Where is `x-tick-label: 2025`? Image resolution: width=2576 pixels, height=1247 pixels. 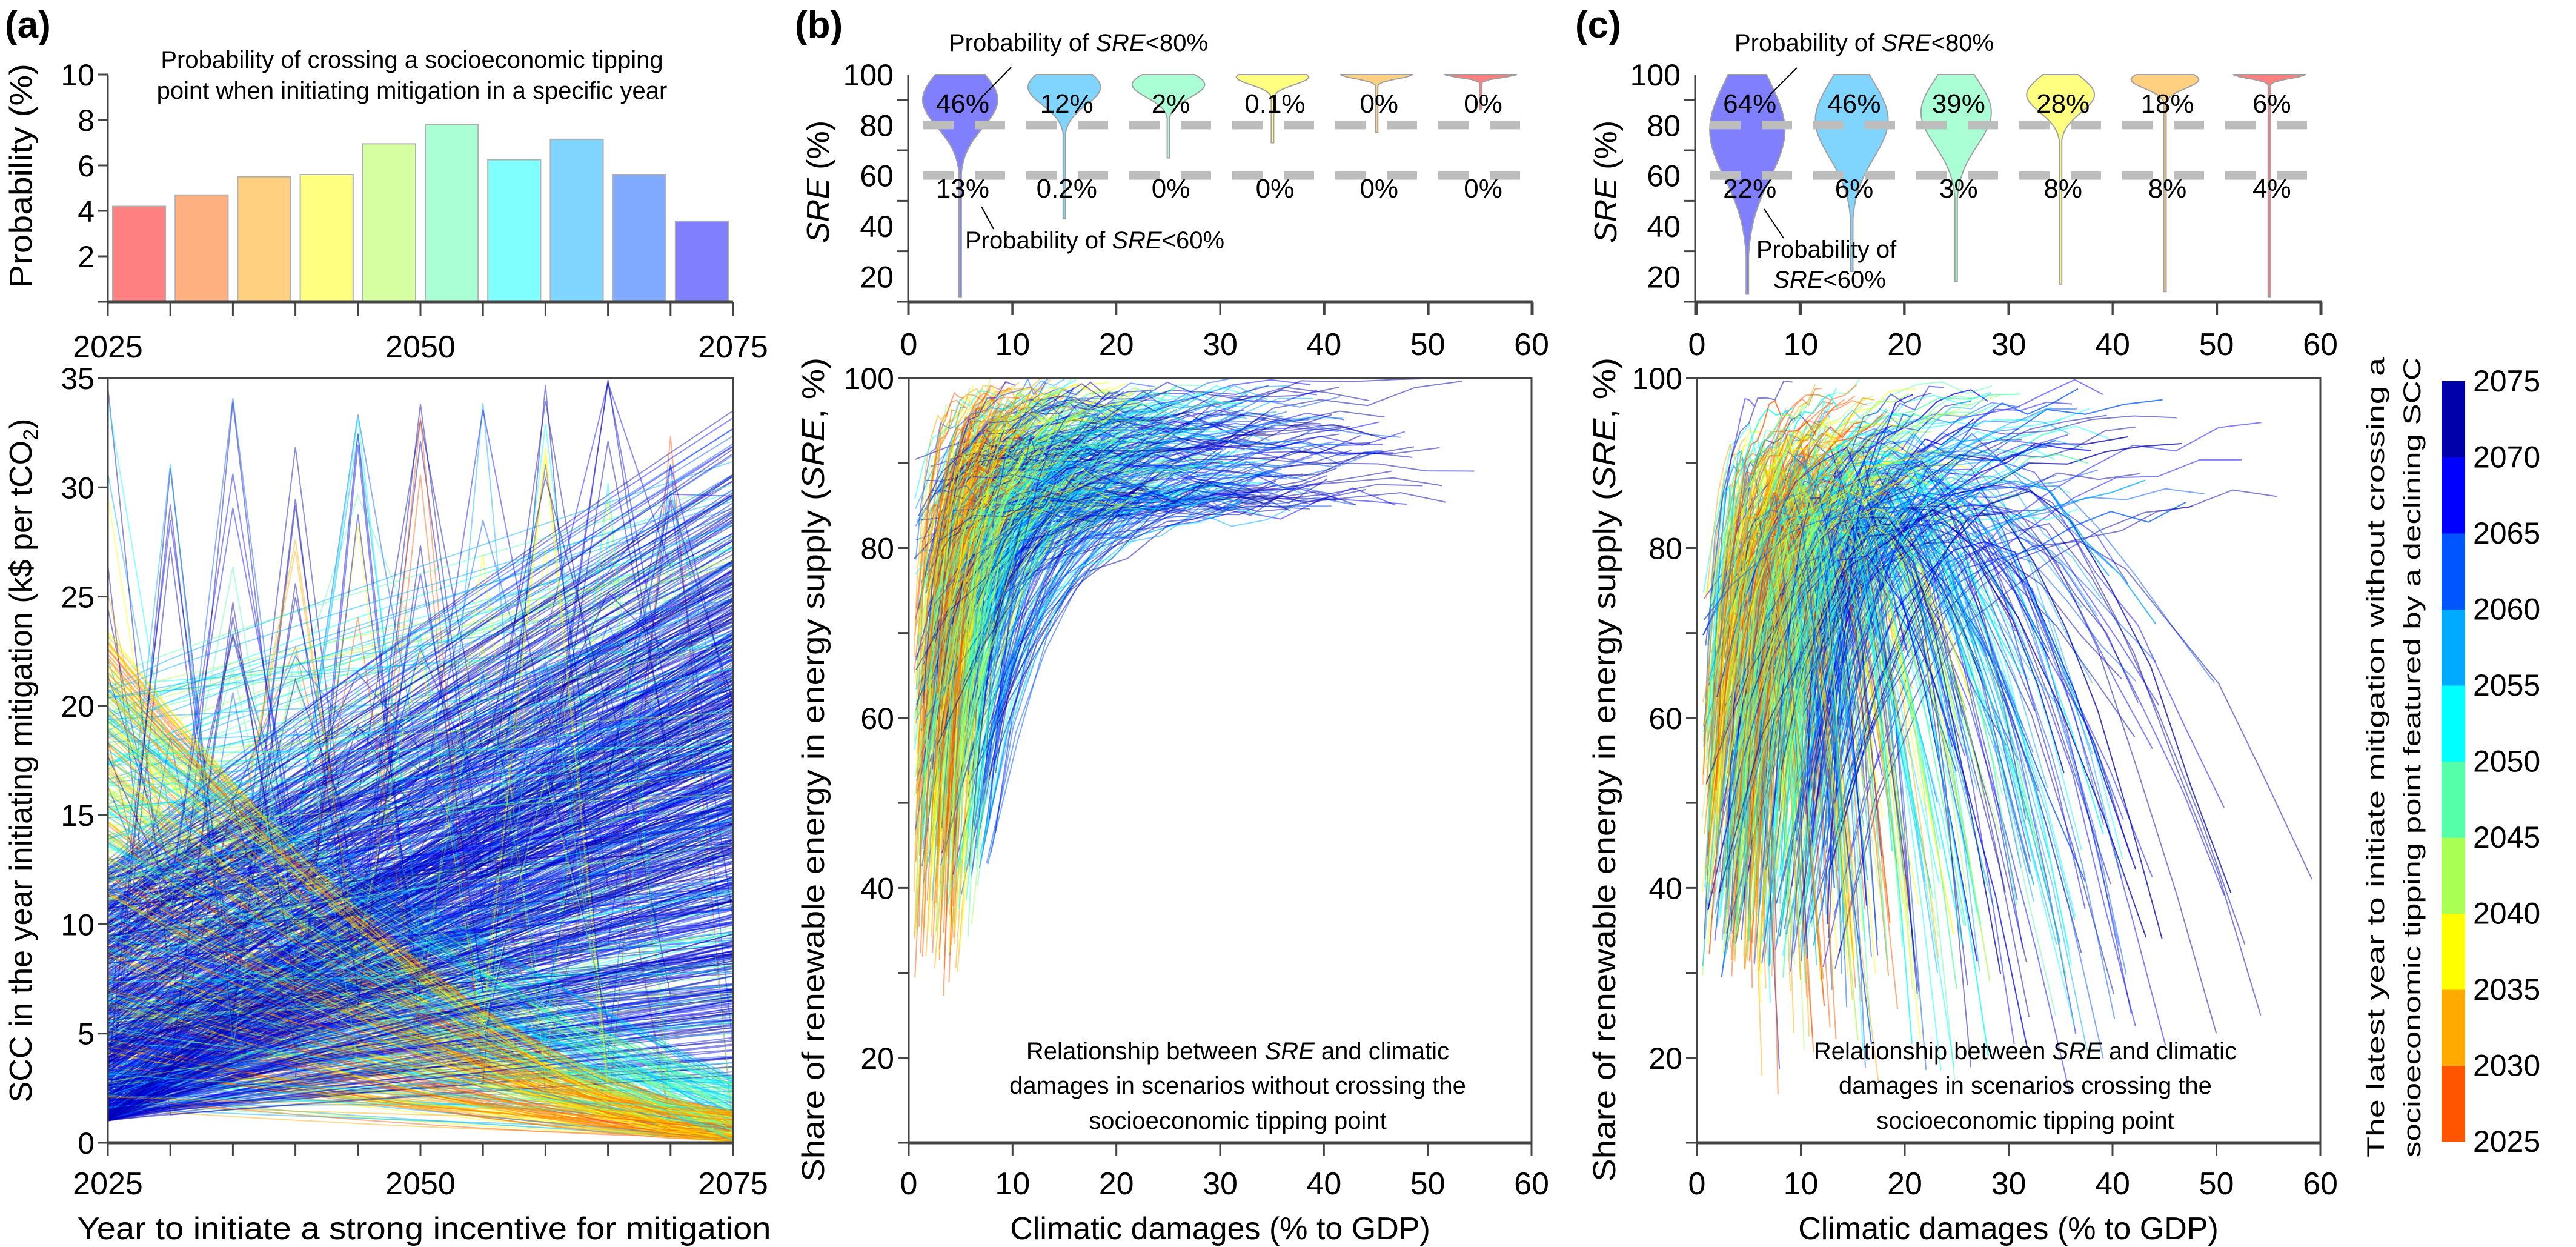
x-tick-label: 2025 is located at coordinates (108, 1184).